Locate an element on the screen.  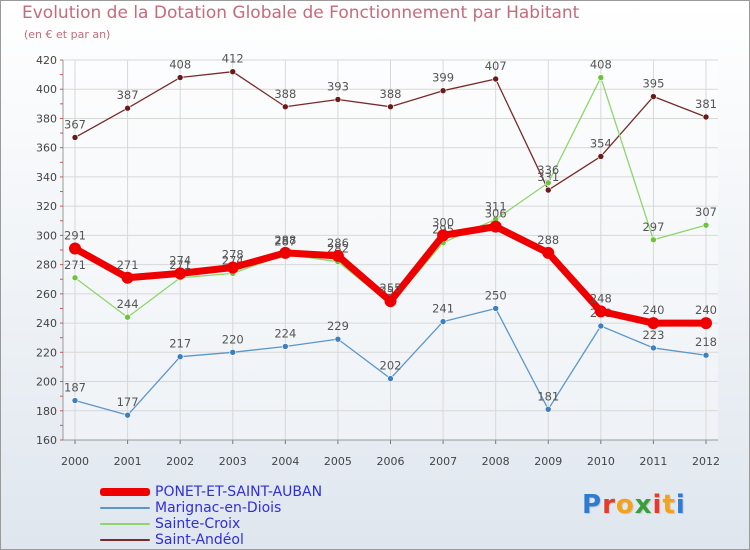
data-label-marignac-en-diois: 220 is located at coordinates (233, 339).